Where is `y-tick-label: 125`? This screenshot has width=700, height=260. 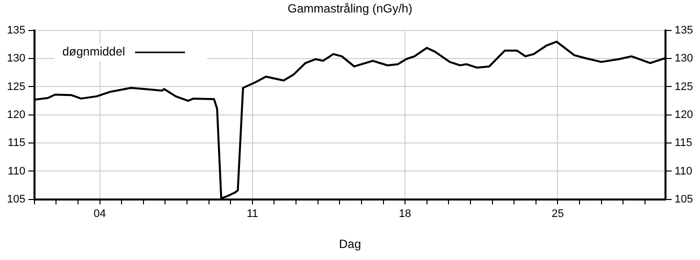
y-tick-label: 125 is located at coordinates (16, 86).